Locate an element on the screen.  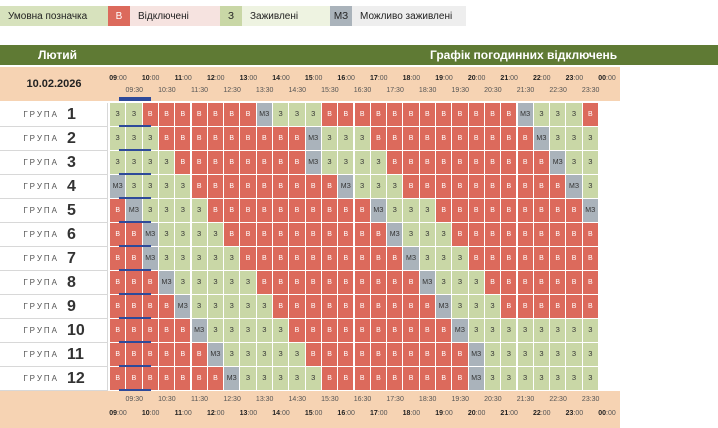
current-time-line is located at coordinates (135, 270).